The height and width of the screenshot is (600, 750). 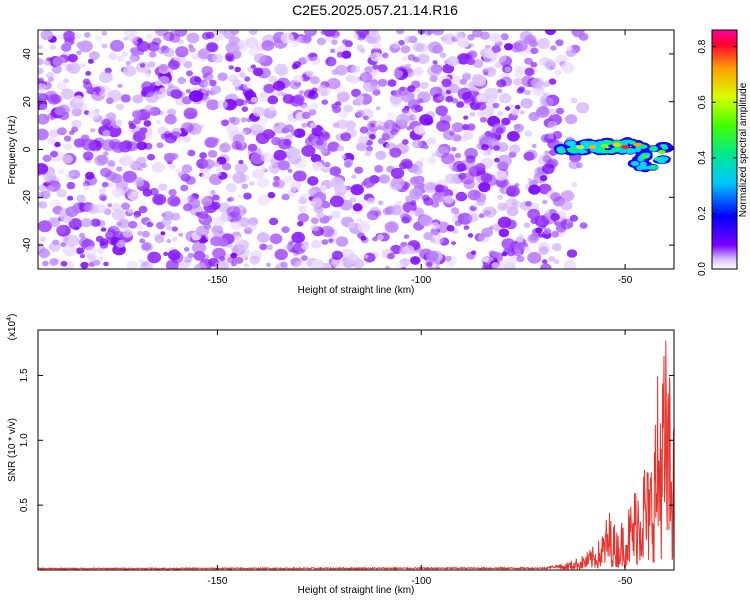 I want to click on snr-y-tick-label: 0.5, so click(x=24, y=505).